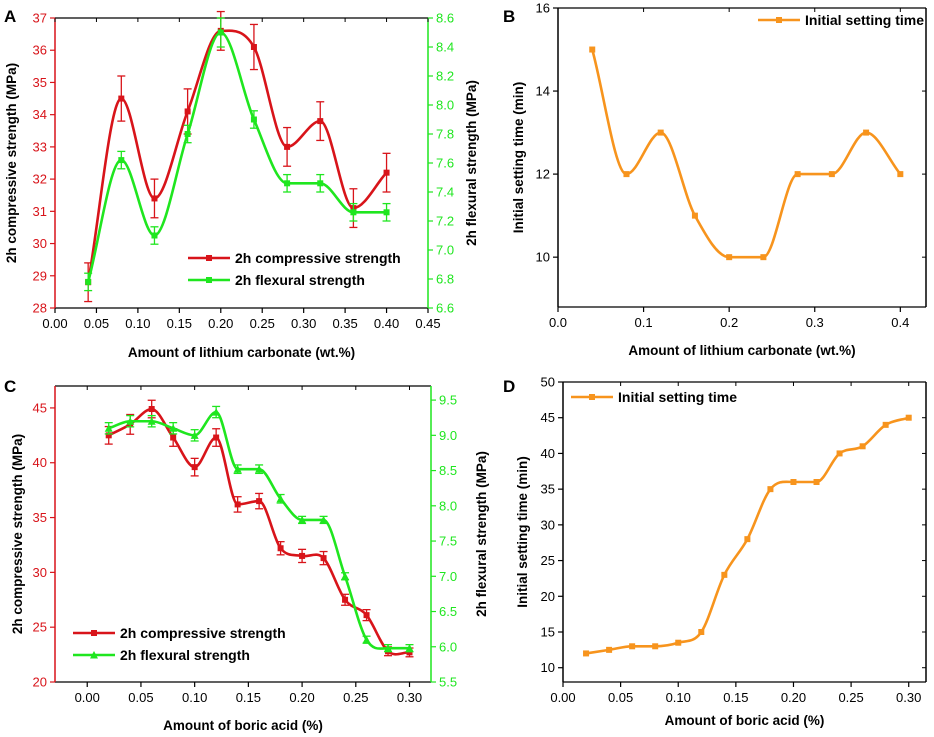  Describe the element at coordinates (243, 725) in the screenshot. I see `x-axis-title: Amount of boric acid (%)` at that location.